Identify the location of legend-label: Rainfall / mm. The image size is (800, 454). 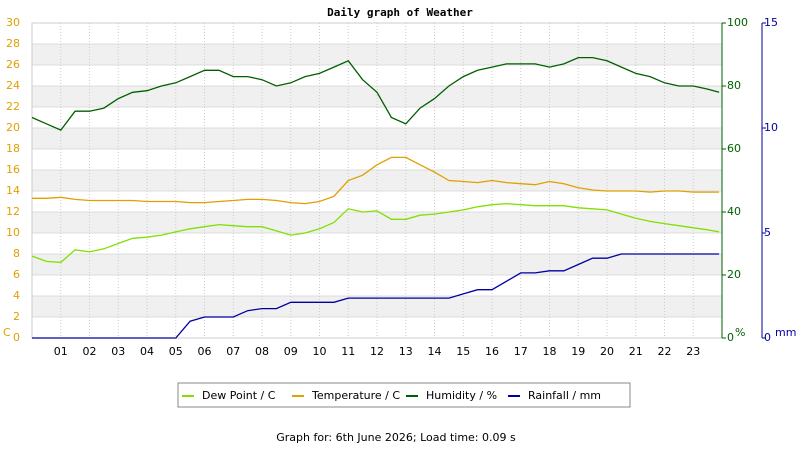
(564, 395).